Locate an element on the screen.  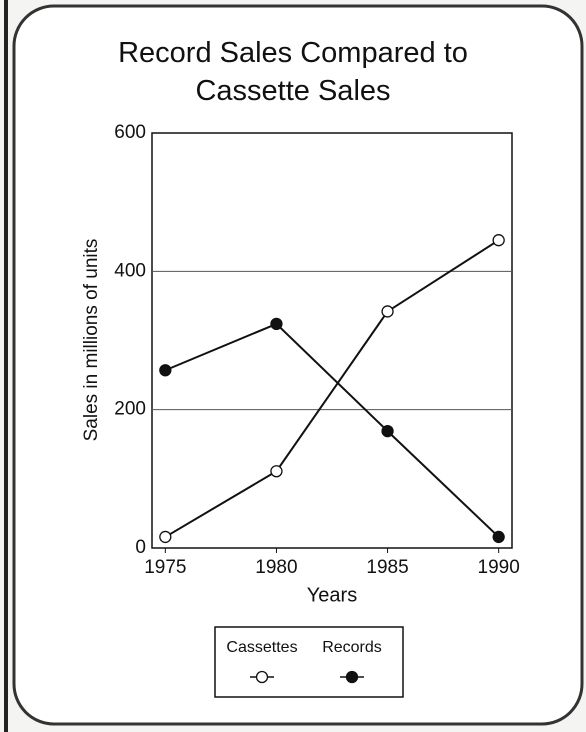
legend-label: Records is located at coordinates (352, 647).